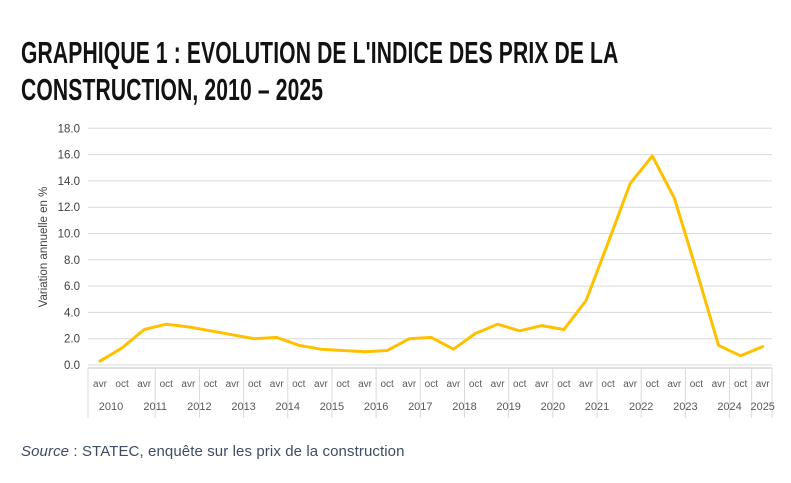 This screenshot has width=791, height=483. Describe the element at coordinates (243, 407) in the screenshot. I see `x-year-label: 2013` at that location.